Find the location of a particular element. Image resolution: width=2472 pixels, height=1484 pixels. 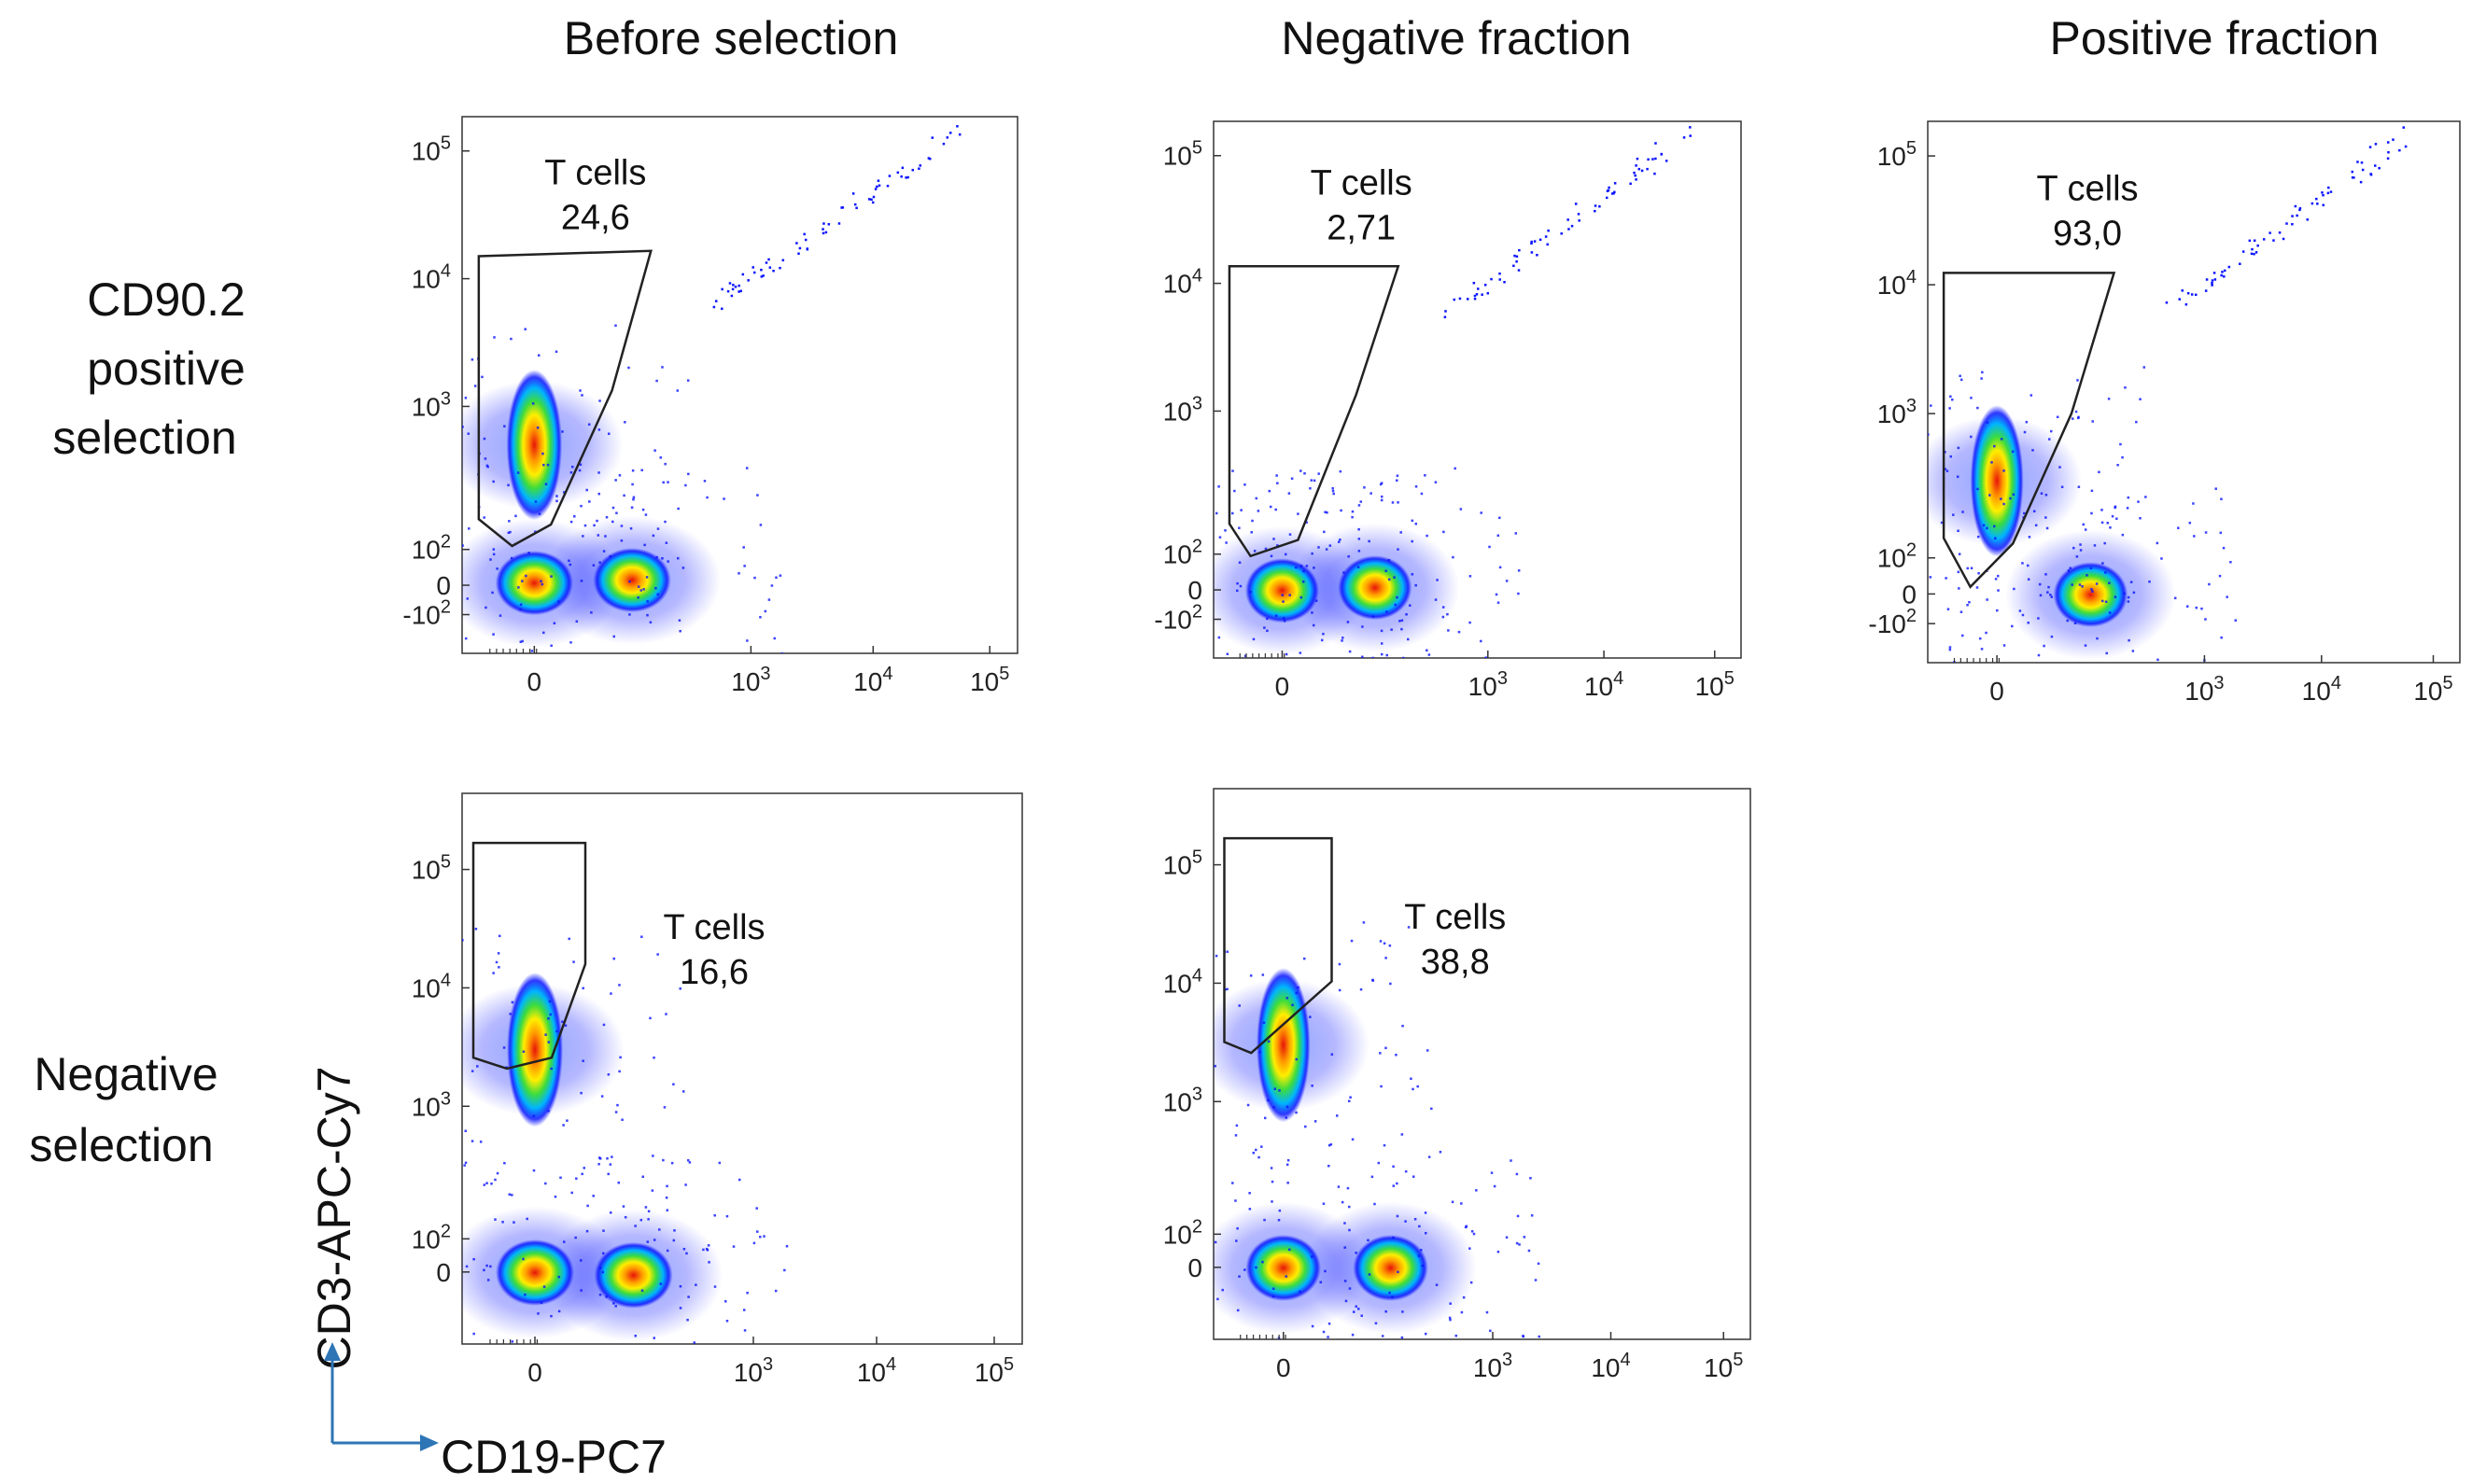

y-tick-label: 10³ is located at coordinates (431, 1104).